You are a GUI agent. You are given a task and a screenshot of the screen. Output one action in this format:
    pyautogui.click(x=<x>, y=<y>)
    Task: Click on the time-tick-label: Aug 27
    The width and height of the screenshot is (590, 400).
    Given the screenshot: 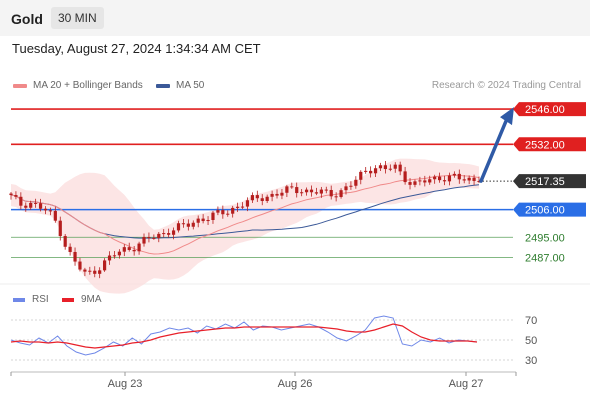 What is the action you would take?
    pyautogui.click(x=466, y=384)
    